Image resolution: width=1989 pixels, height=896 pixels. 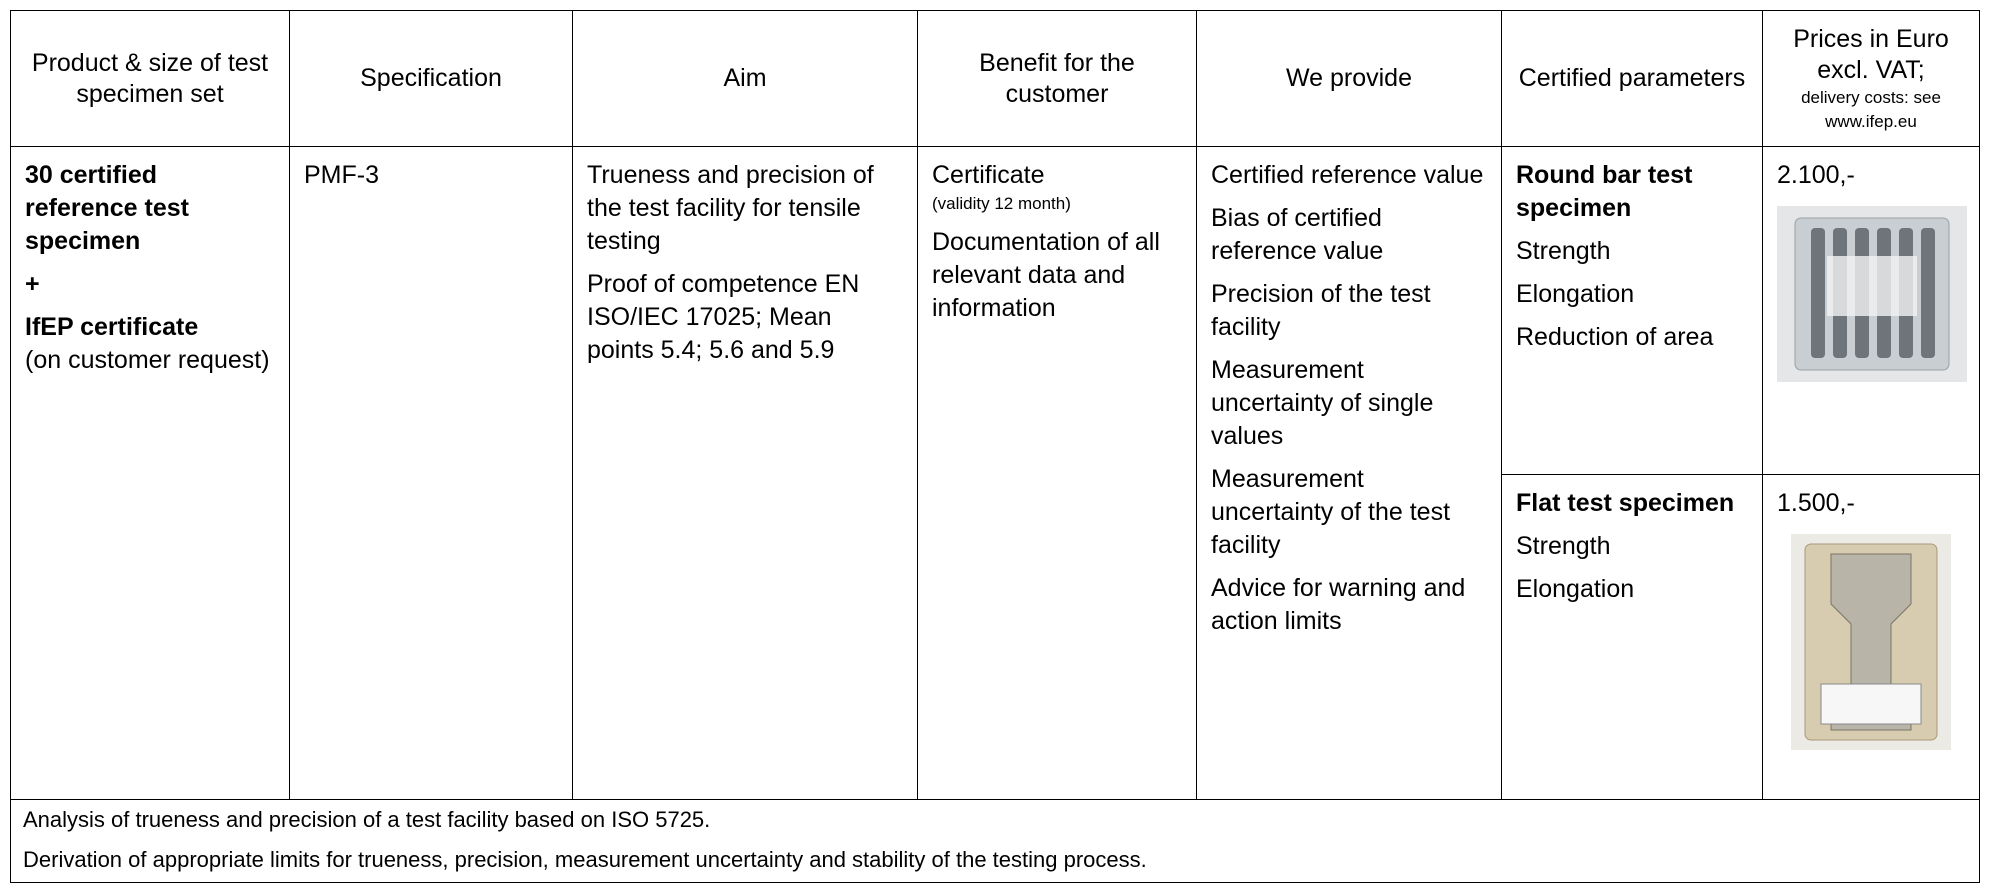 What do you see at coordinates (150, 78) in the screenshot?
I see `header-cell: Product & size of test specimen set` at bounding box center [150, 78].